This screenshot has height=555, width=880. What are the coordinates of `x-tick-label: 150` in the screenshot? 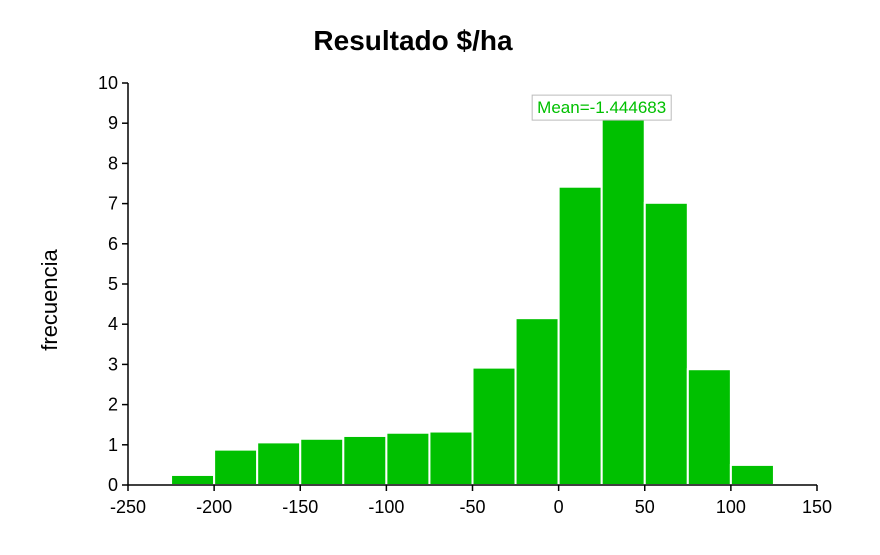 It's located at (817, 507).